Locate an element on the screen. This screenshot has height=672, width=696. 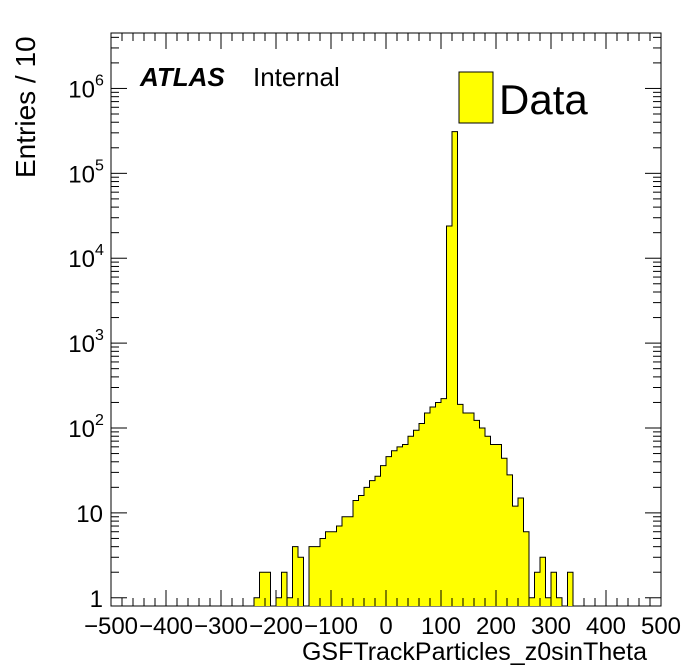
x-tick-label: 100 is located at coordinates (441, 626).